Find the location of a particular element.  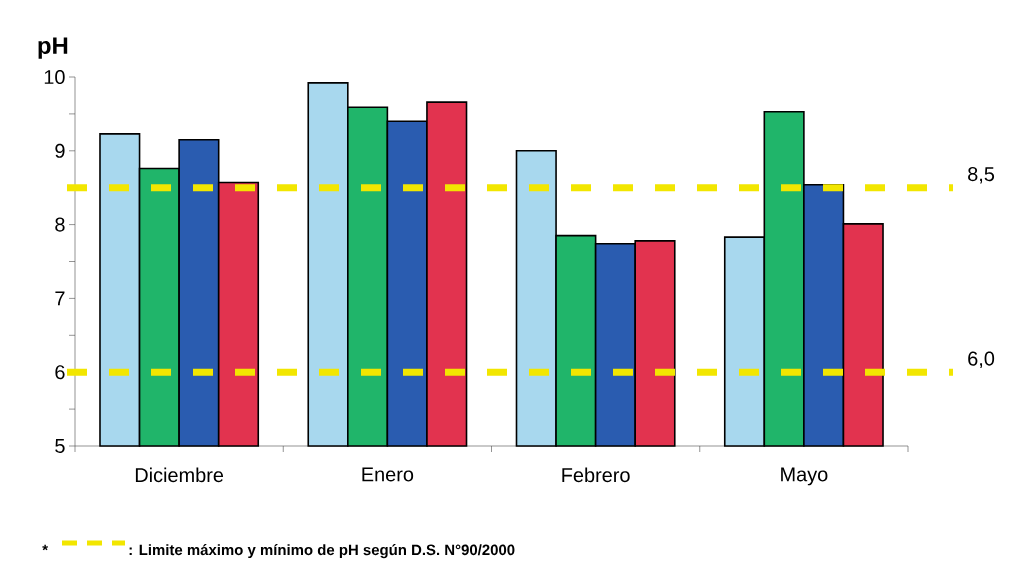

y-tick-label: 8 is located at coordinates (60, 224).